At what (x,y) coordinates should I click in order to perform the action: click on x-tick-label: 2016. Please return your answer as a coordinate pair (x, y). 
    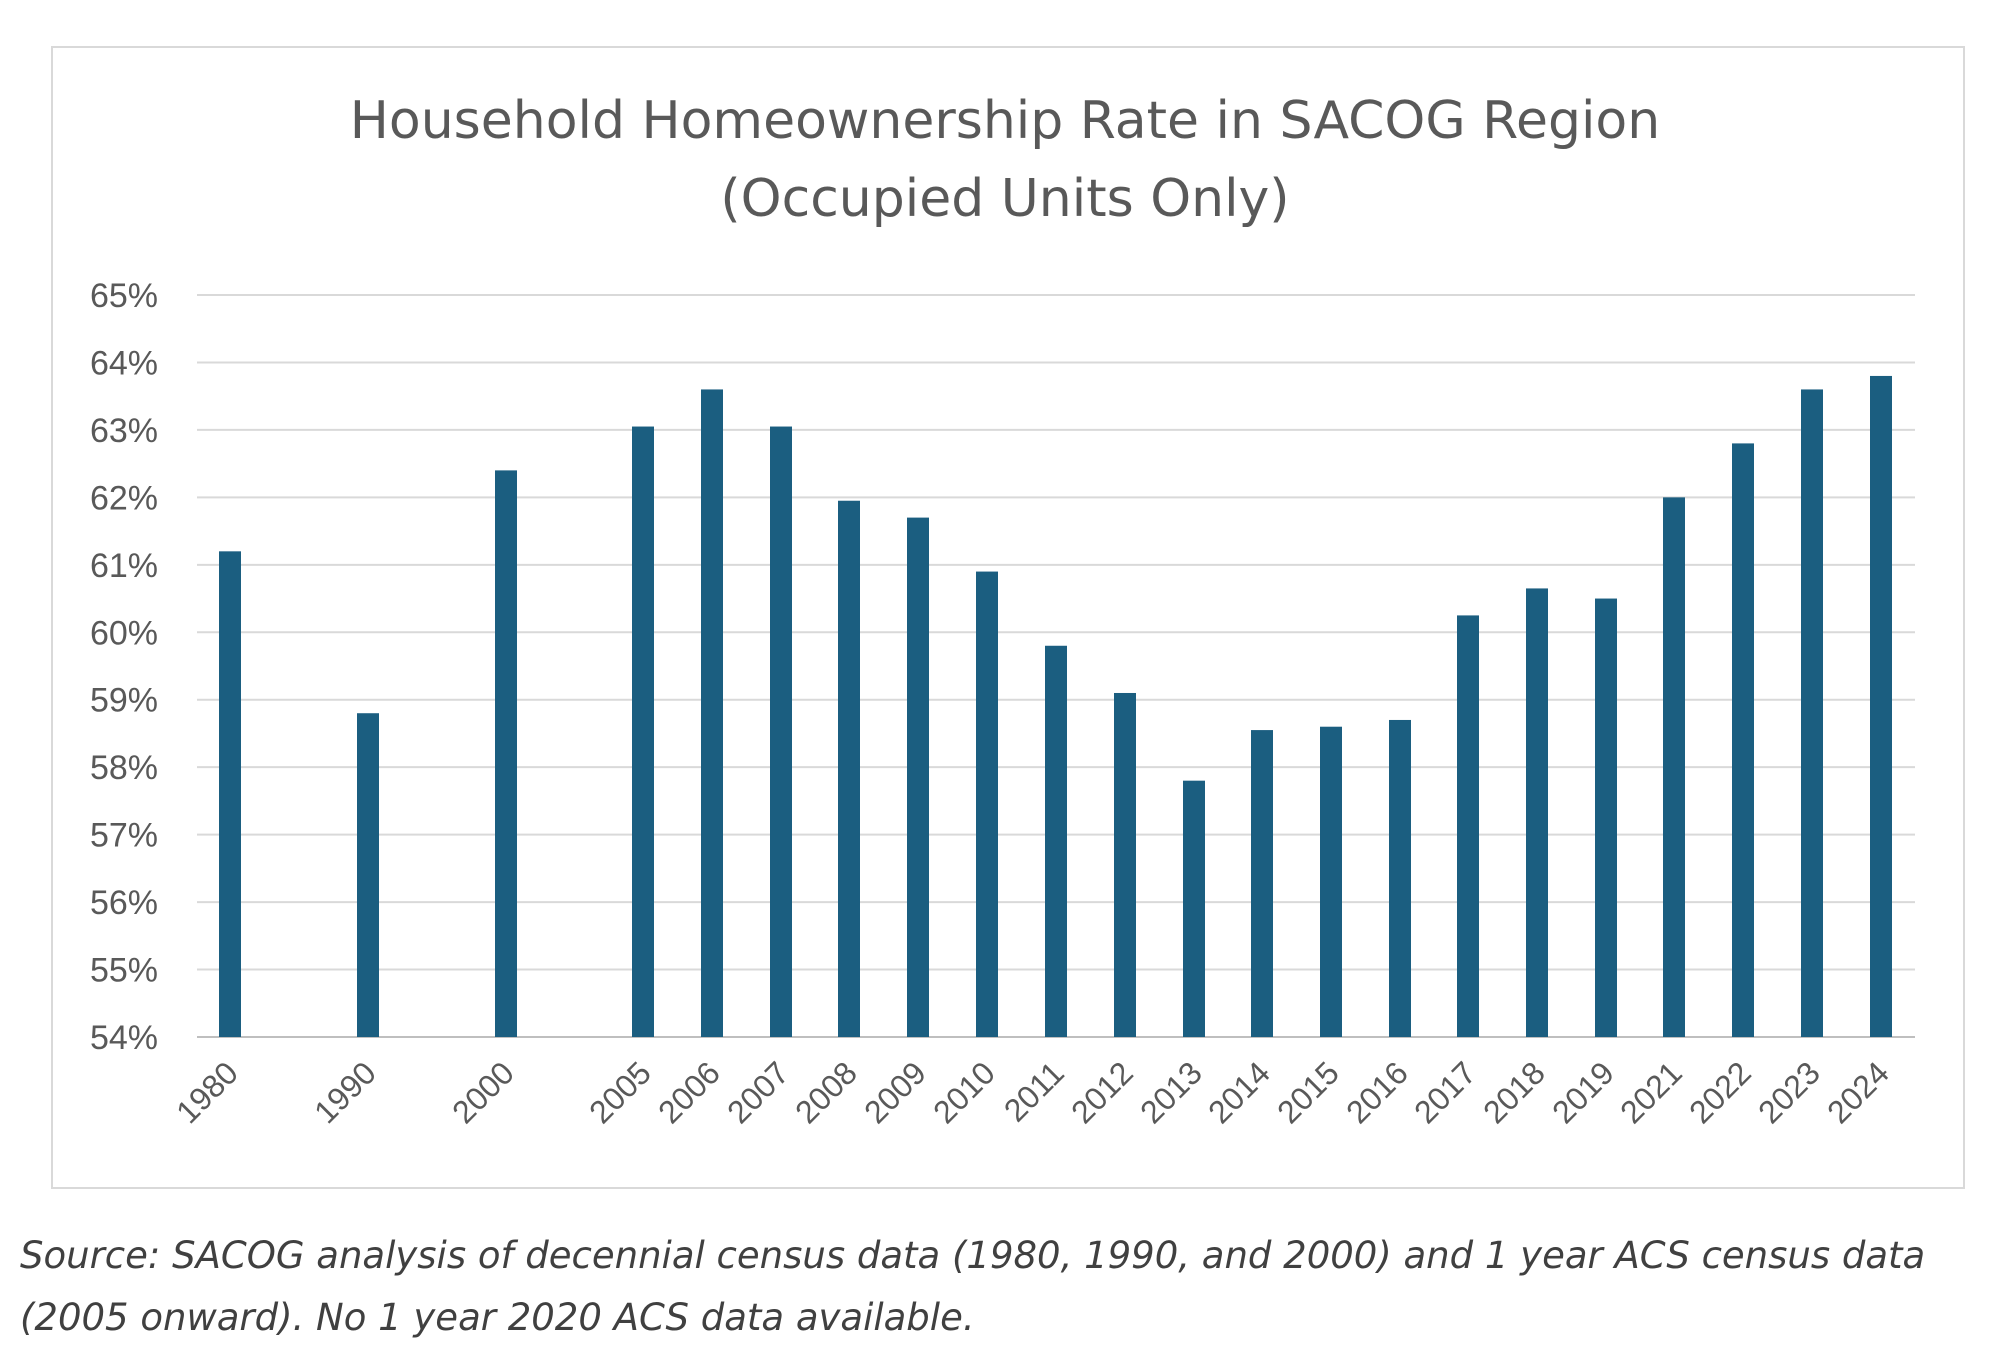
    Looking at the image, I should click on (1377, 1092).